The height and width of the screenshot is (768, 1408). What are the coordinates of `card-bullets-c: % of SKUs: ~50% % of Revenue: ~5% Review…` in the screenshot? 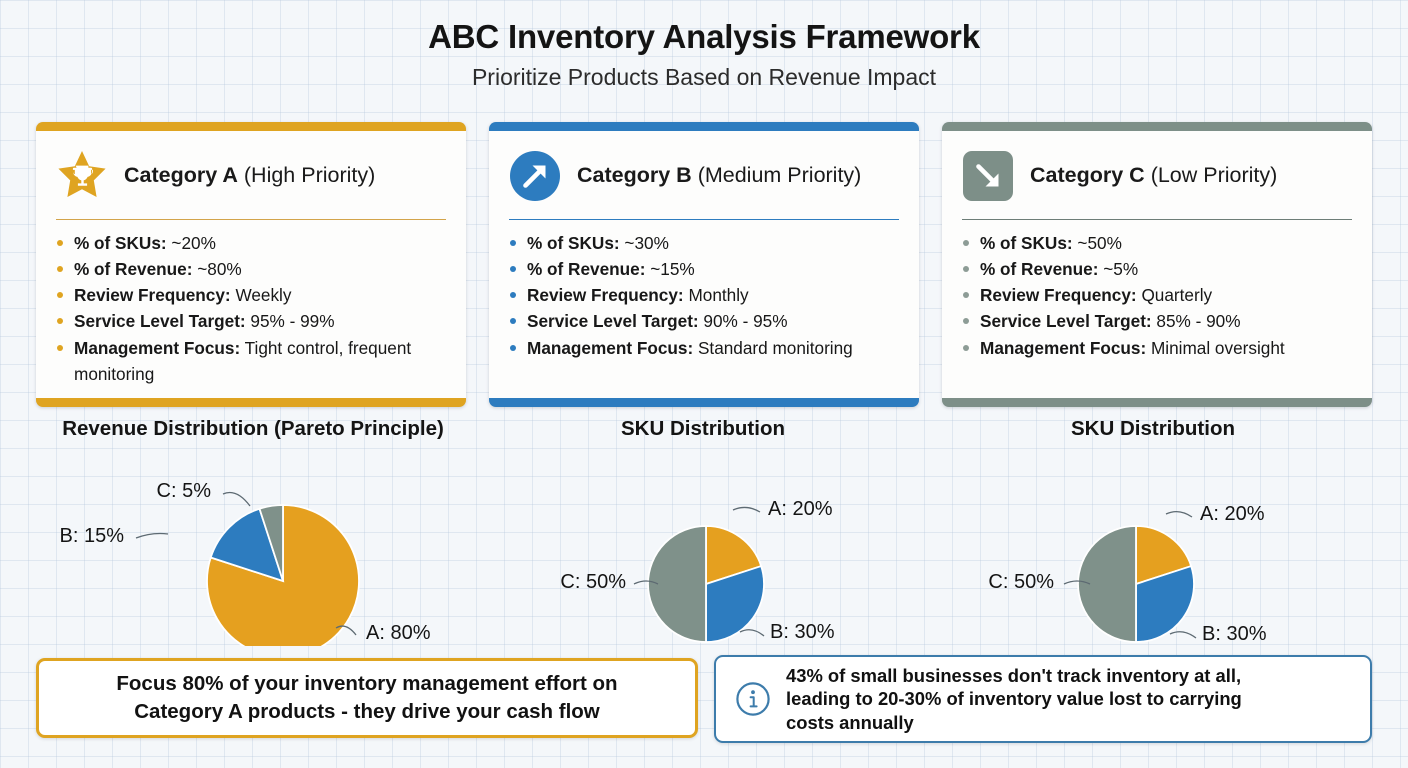 It's located at (1157, 295).